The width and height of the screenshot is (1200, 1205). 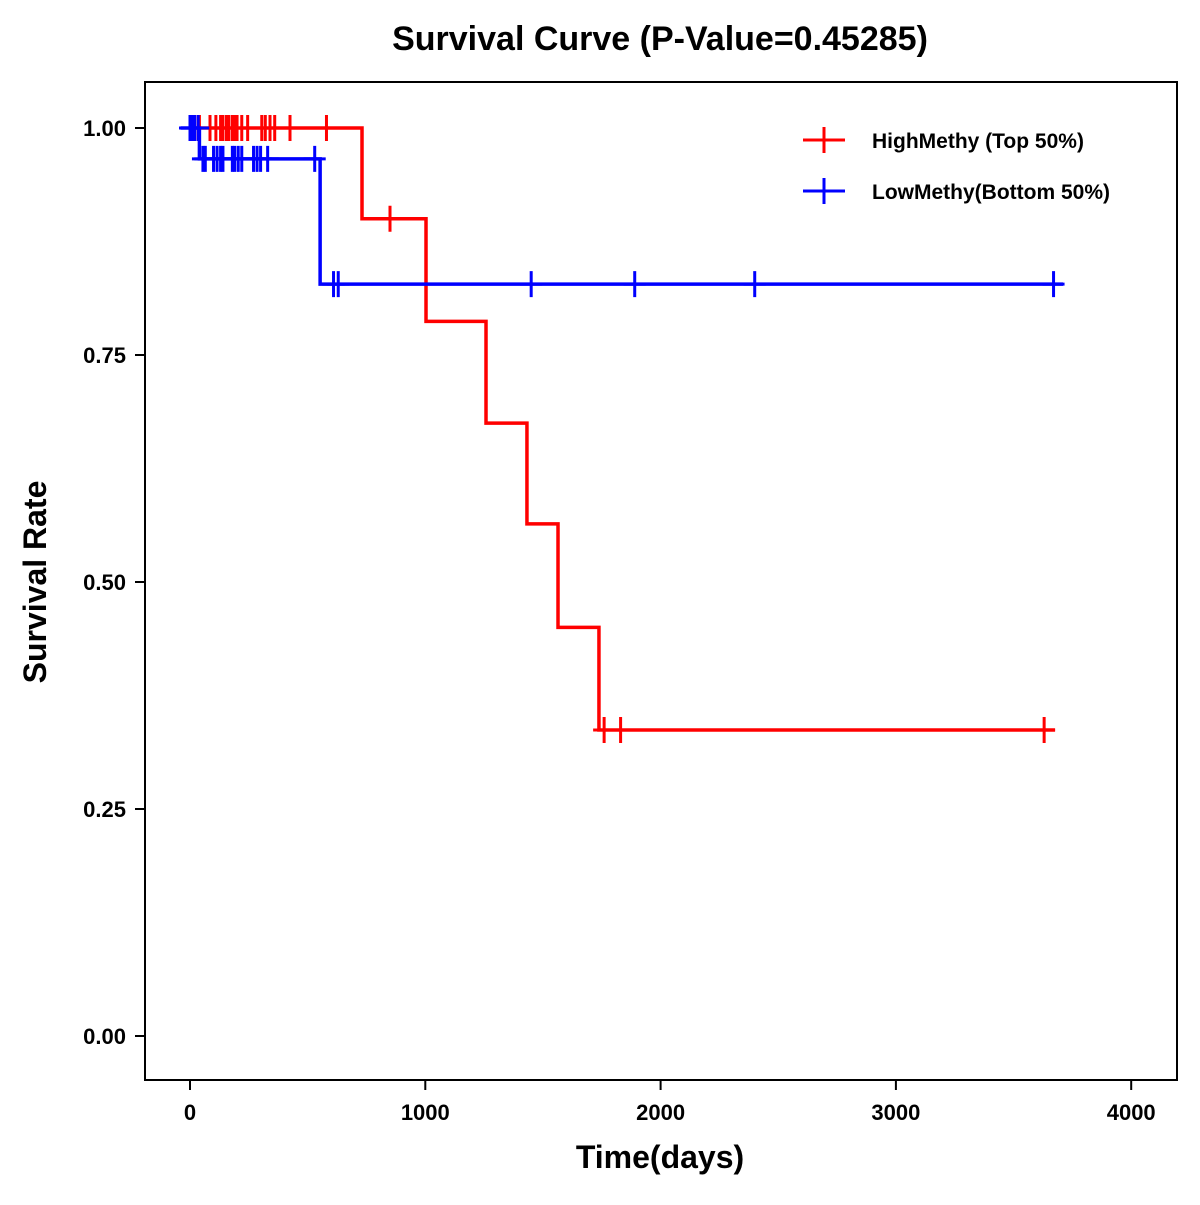 I want to click on x-tick-label: 3000, so click(x=895, y=1112).